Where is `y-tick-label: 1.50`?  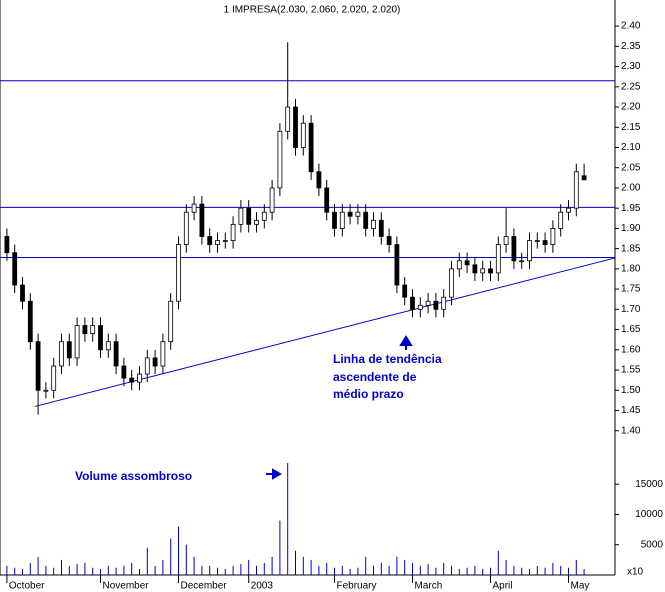
y-tick-label: 1.50 is located at coordinates (631, 390).